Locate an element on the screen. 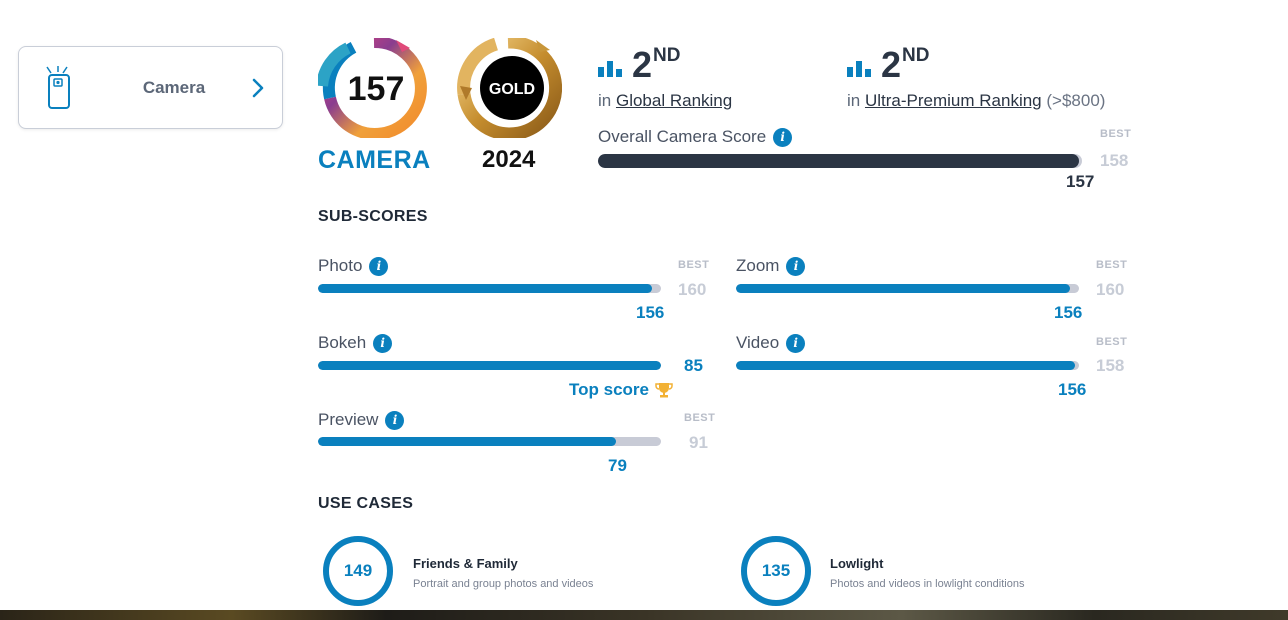 This screenshot has height=620, width=1288. bokeh-fill is located at coordinates (489, 365).